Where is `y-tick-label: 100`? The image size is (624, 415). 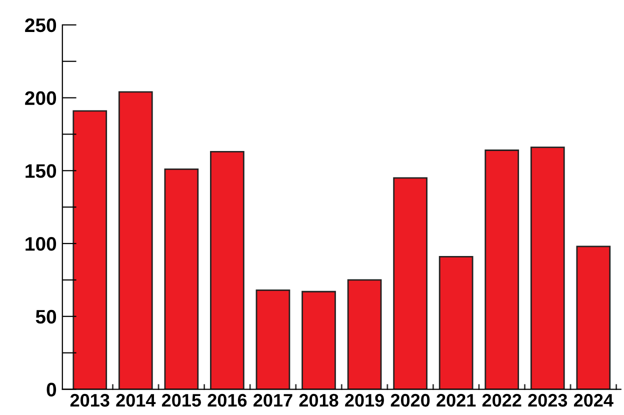
y-tick-label: 100 is located at coordinates (41, 243).